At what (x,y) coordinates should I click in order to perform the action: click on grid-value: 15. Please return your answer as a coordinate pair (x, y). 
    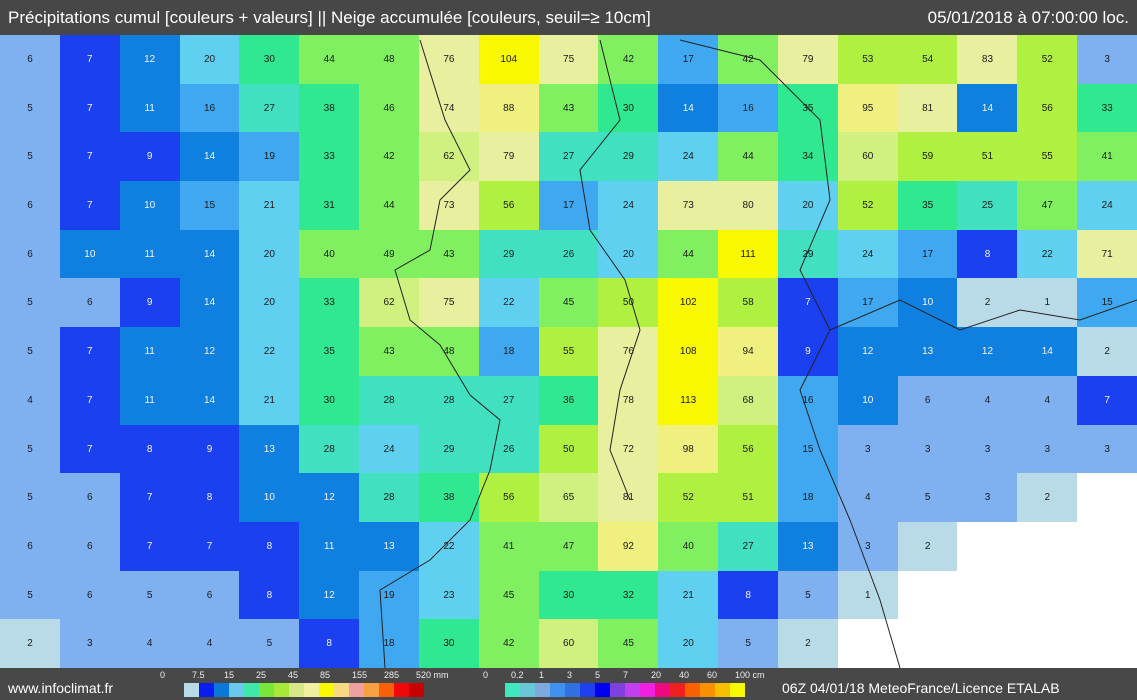
    Looking at the image, I should click on (1107, 303).